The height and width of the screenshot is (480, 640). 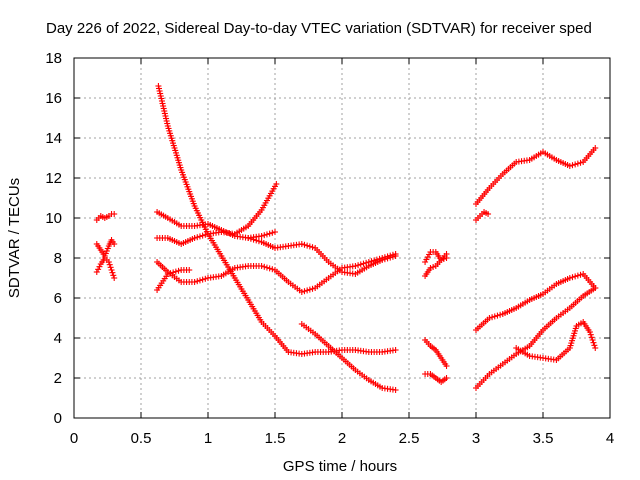 What do you see at coordinates (536, 338) in the screenshot?
I see `series-s19` at bounding box center [536, 338].